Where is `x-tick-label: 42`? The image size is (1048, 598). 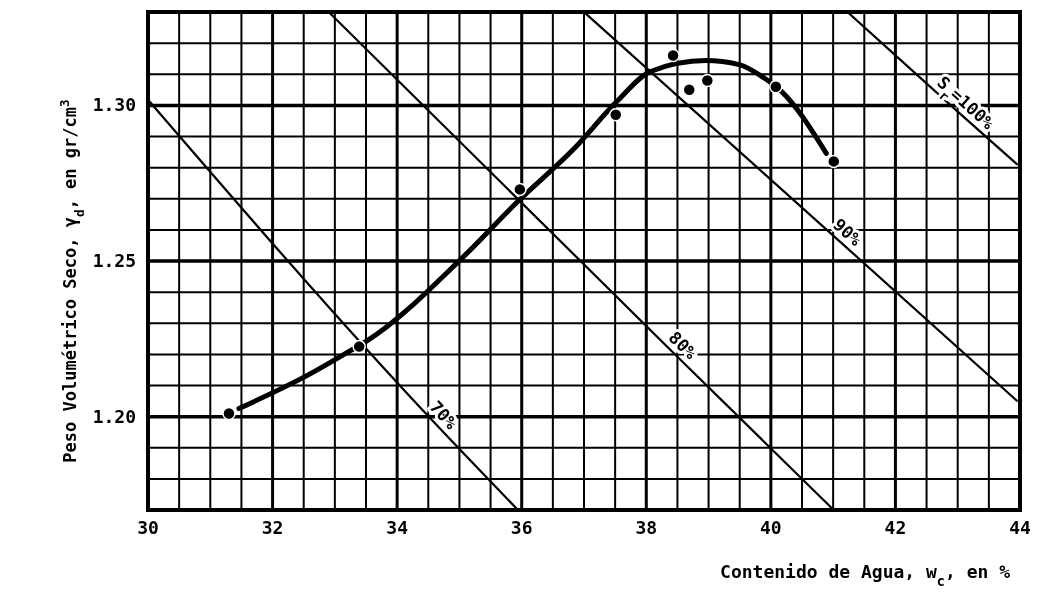 x-tick-label: 42 is located at coordinates (895, 527).